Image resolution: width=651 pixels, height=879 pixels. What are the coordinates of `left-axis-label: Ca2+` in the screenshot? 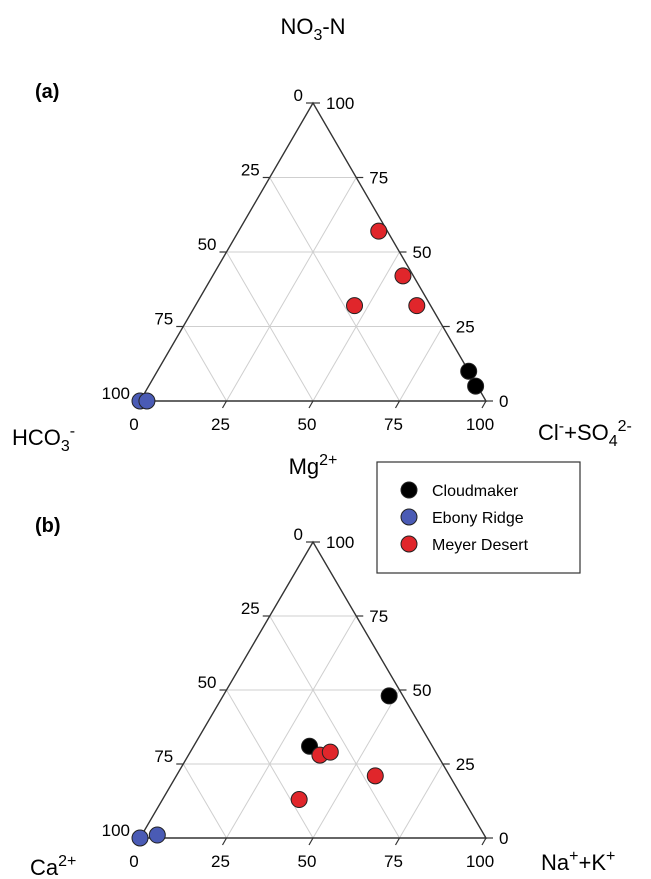 It's located at (53, 866).